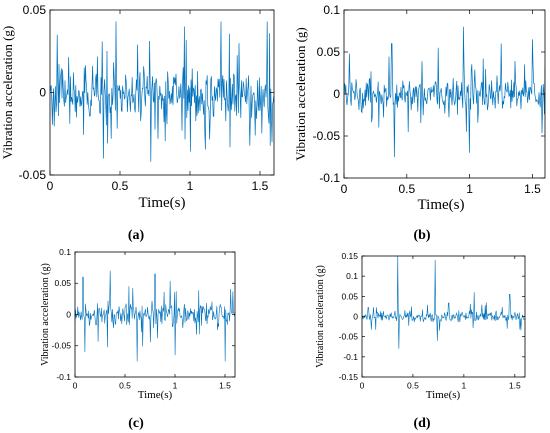  What do you see at coordinates (443, 395) in the screenshot?
I see `x-axis-label-d: Time(s)` at bounding box center [443, 395].